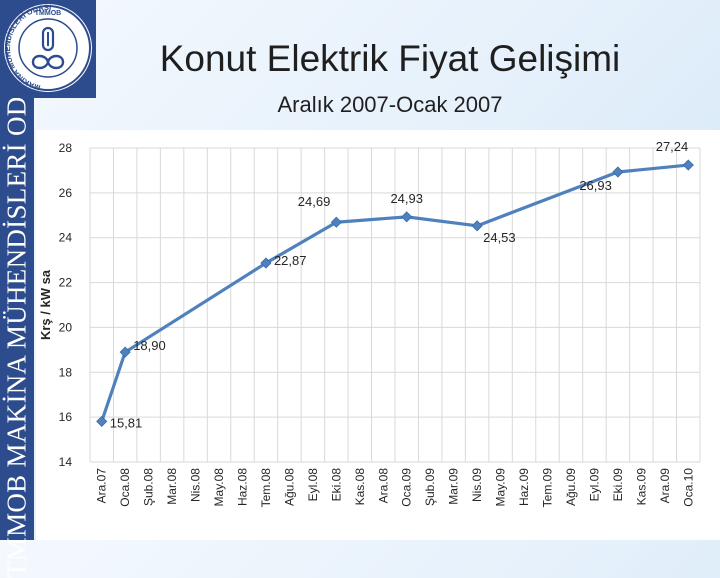 Image resolution: width=720 pixels, height=578 pixels. Describe the element at coordinates (149, 487) in the screenshot. I see `x-tick-label: Şub.08` at that location.